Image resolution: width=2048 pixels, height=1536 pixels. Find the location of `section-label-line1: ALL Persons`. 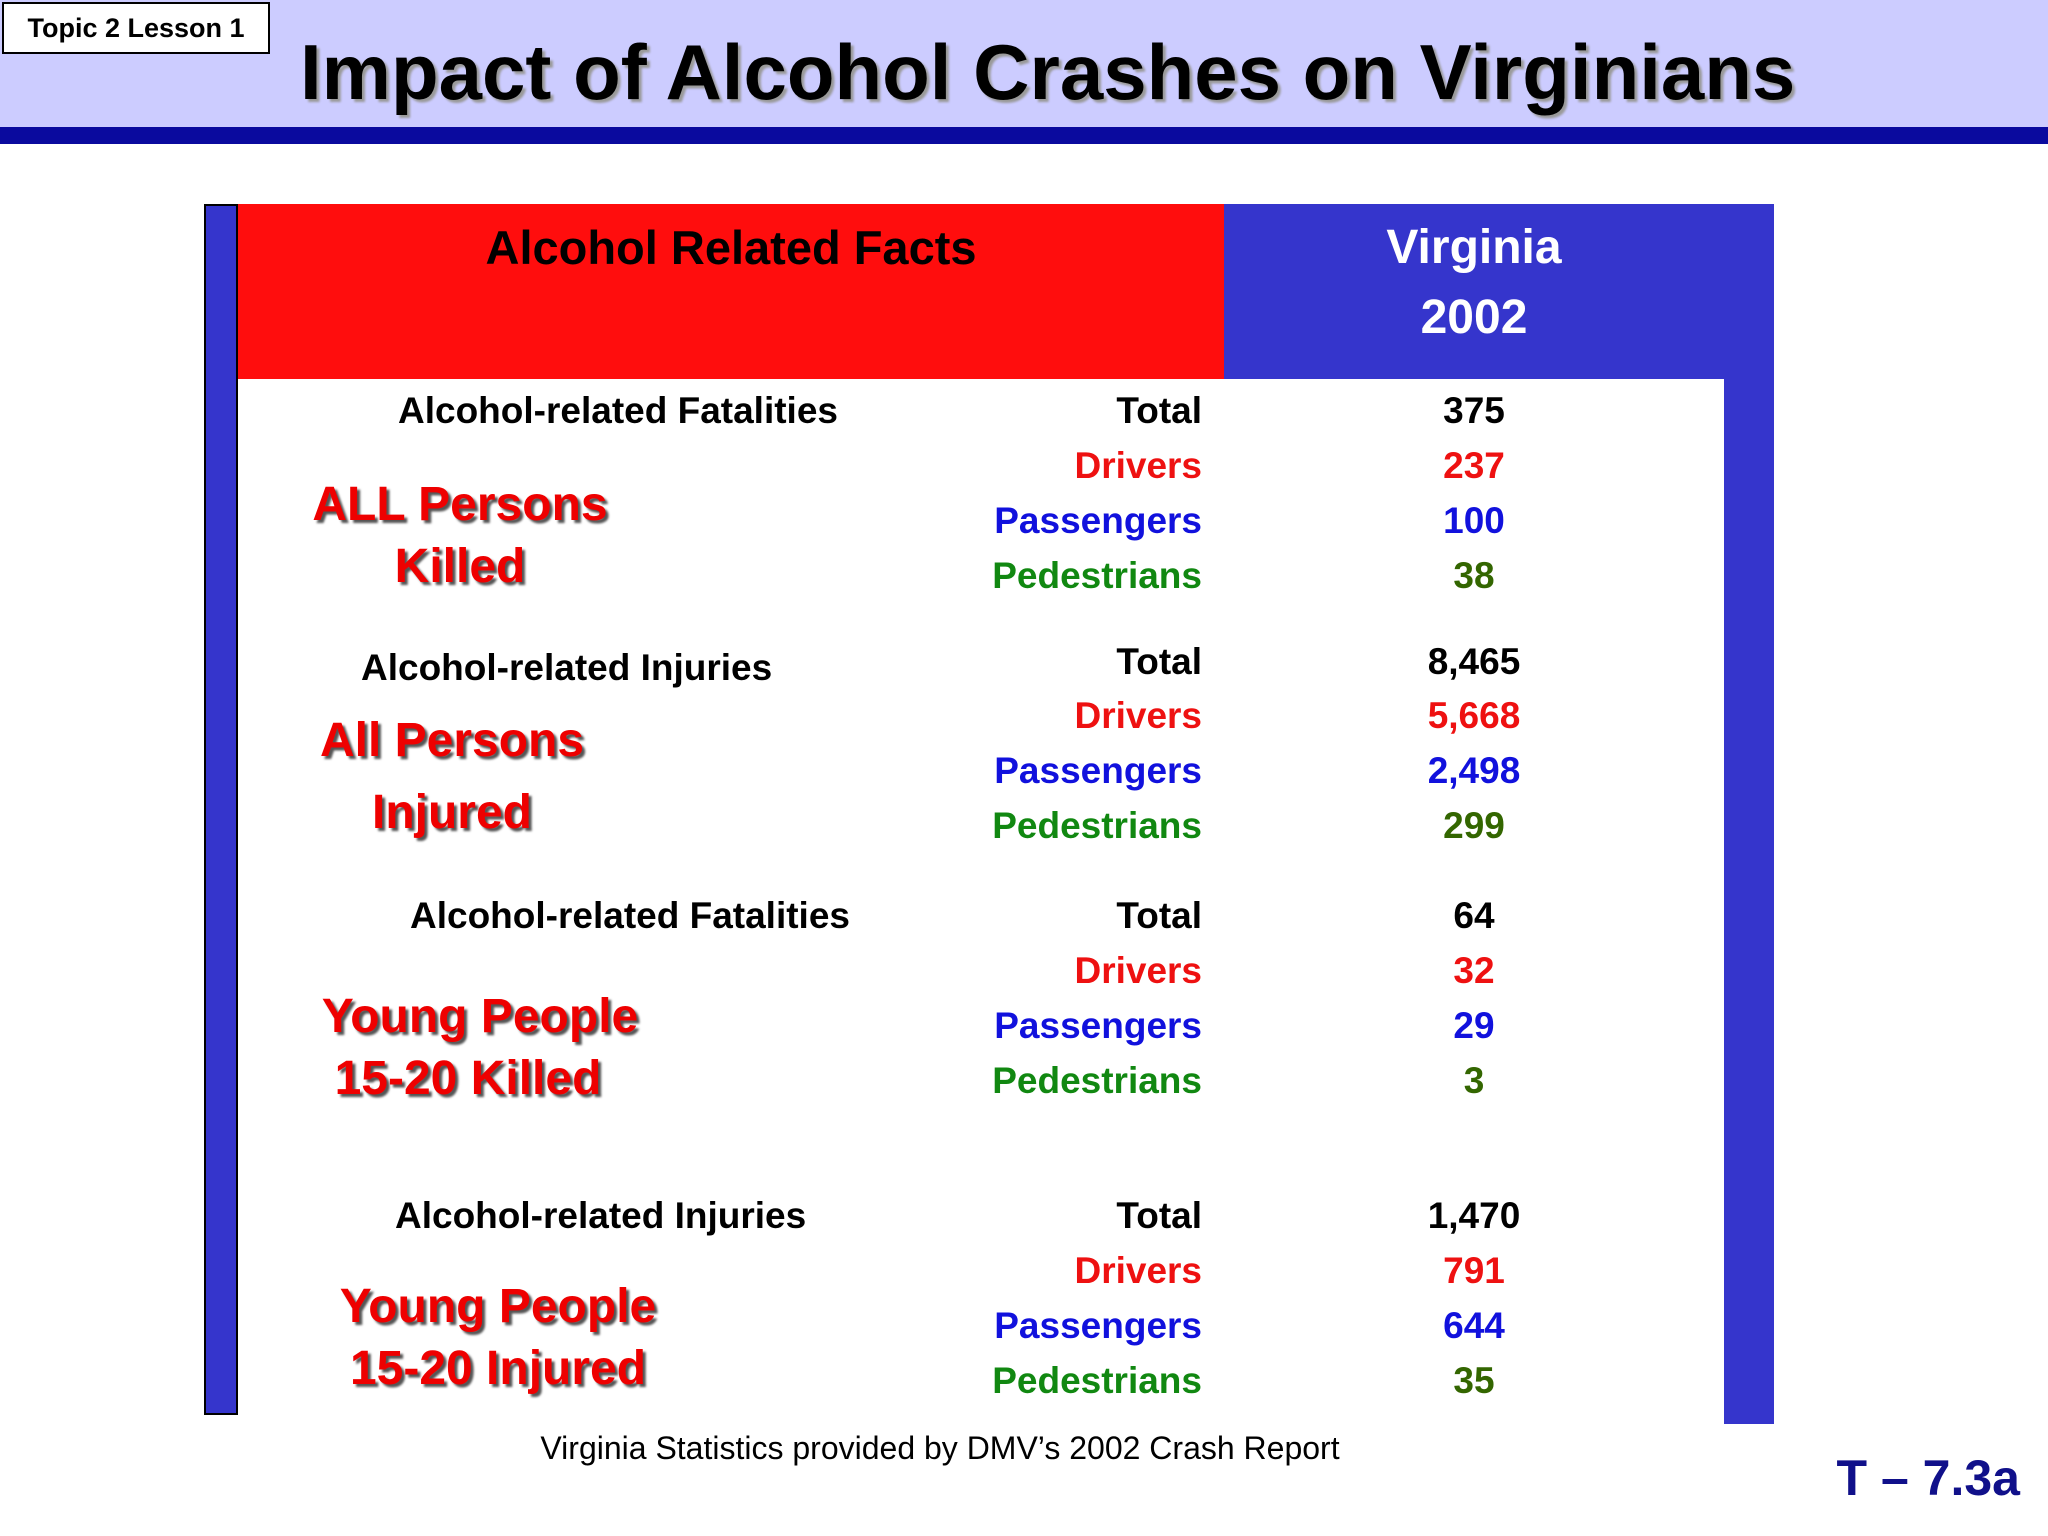

section-label-line1: ALL Persons is located at coordinates (460, 504).